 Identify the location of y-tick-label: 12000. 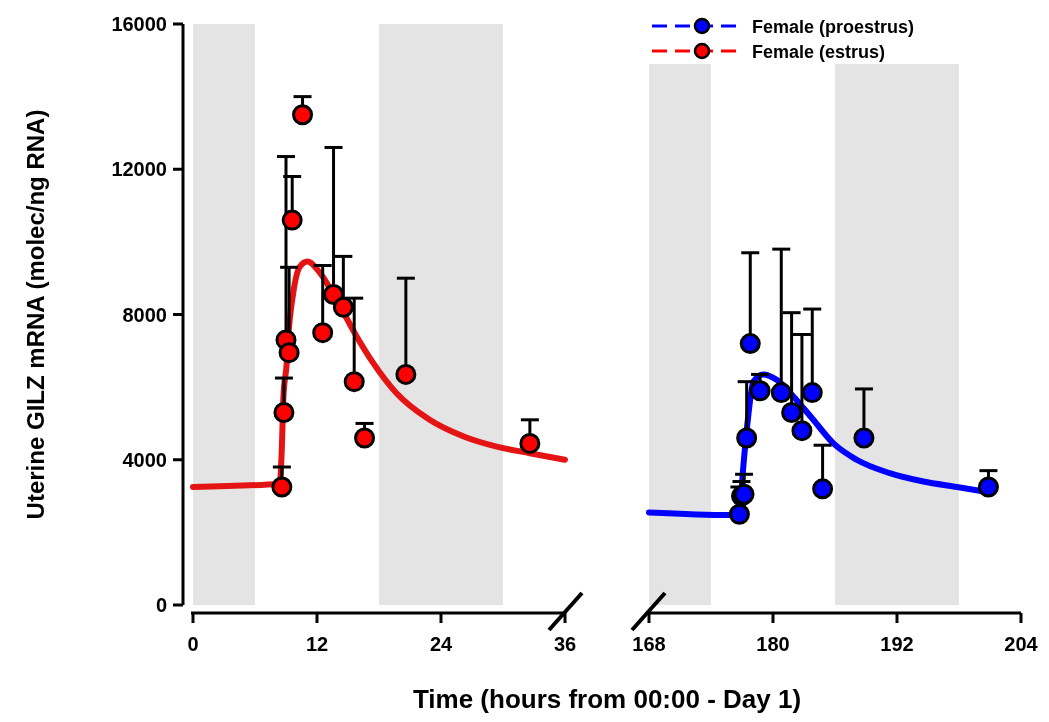
(139, 169).